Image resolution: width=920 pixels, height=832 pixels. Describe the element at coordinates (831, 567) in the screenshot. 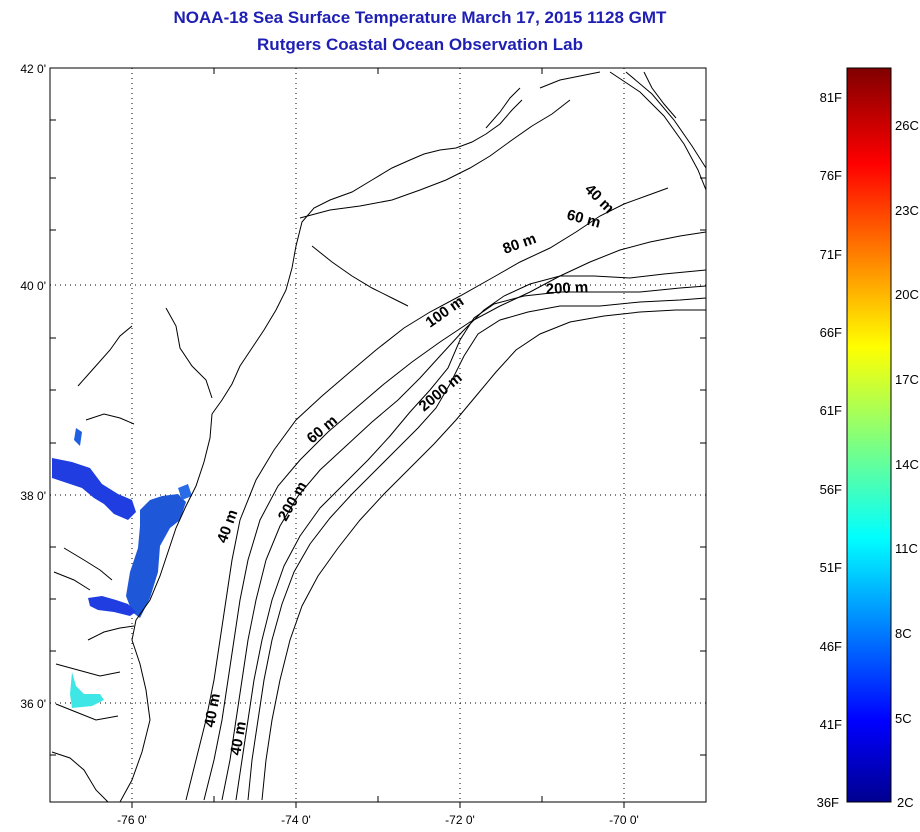

I see `cbar-f-51: 51F` at that location.